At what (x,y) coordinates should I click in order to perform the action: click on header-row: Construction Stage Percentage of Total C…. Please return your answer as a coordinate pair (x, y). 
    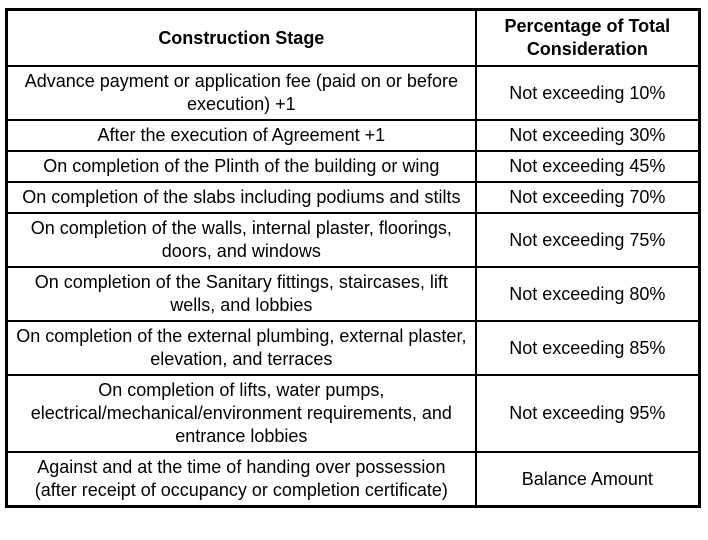
    Looking at the image, I should click on (353, 37).